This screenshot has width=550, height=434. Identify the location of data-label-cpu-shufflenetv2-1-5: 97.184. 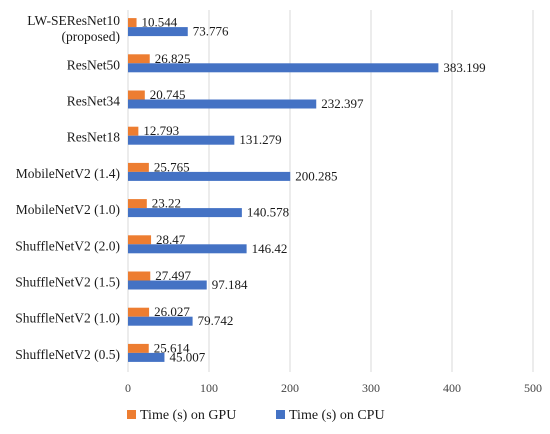
(230, 284).